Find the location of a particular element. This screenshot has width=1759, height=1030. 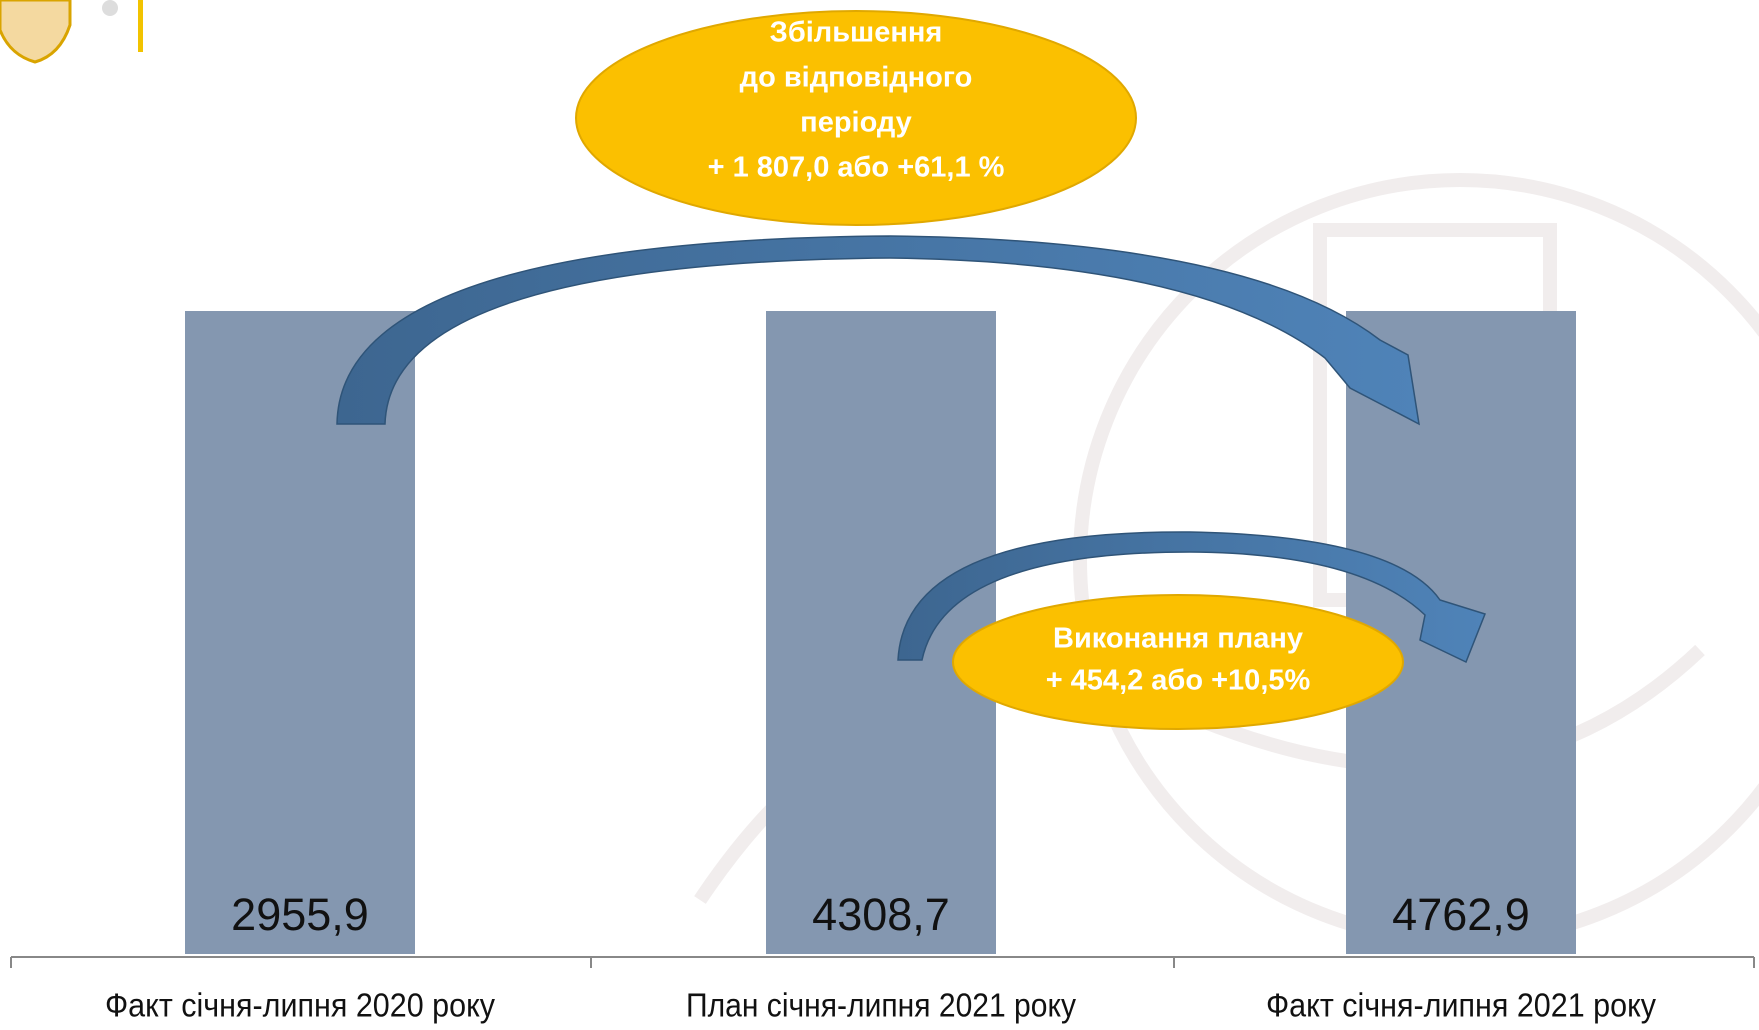

small-arrow is located at coordinates (1191, 597).